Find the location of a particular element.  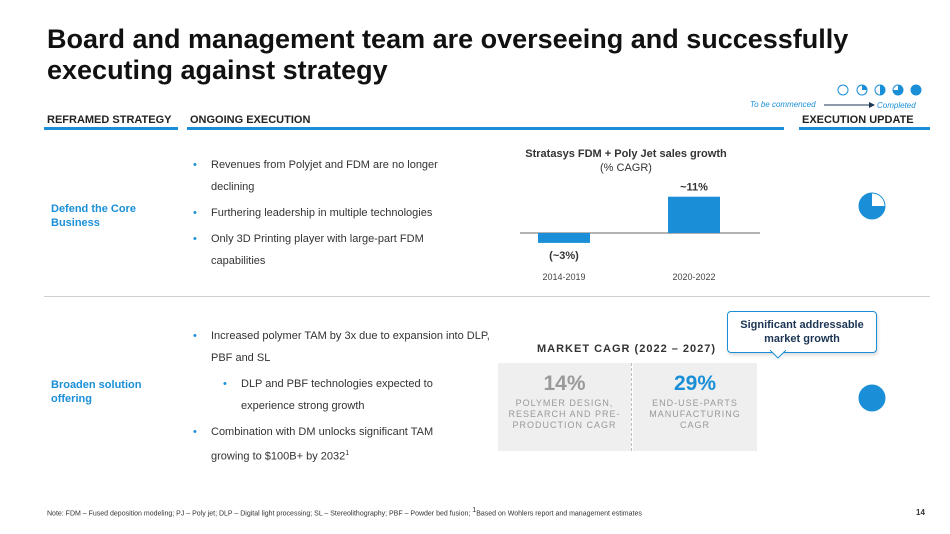

empty-circle-icon is located at coordinates (843, 90).